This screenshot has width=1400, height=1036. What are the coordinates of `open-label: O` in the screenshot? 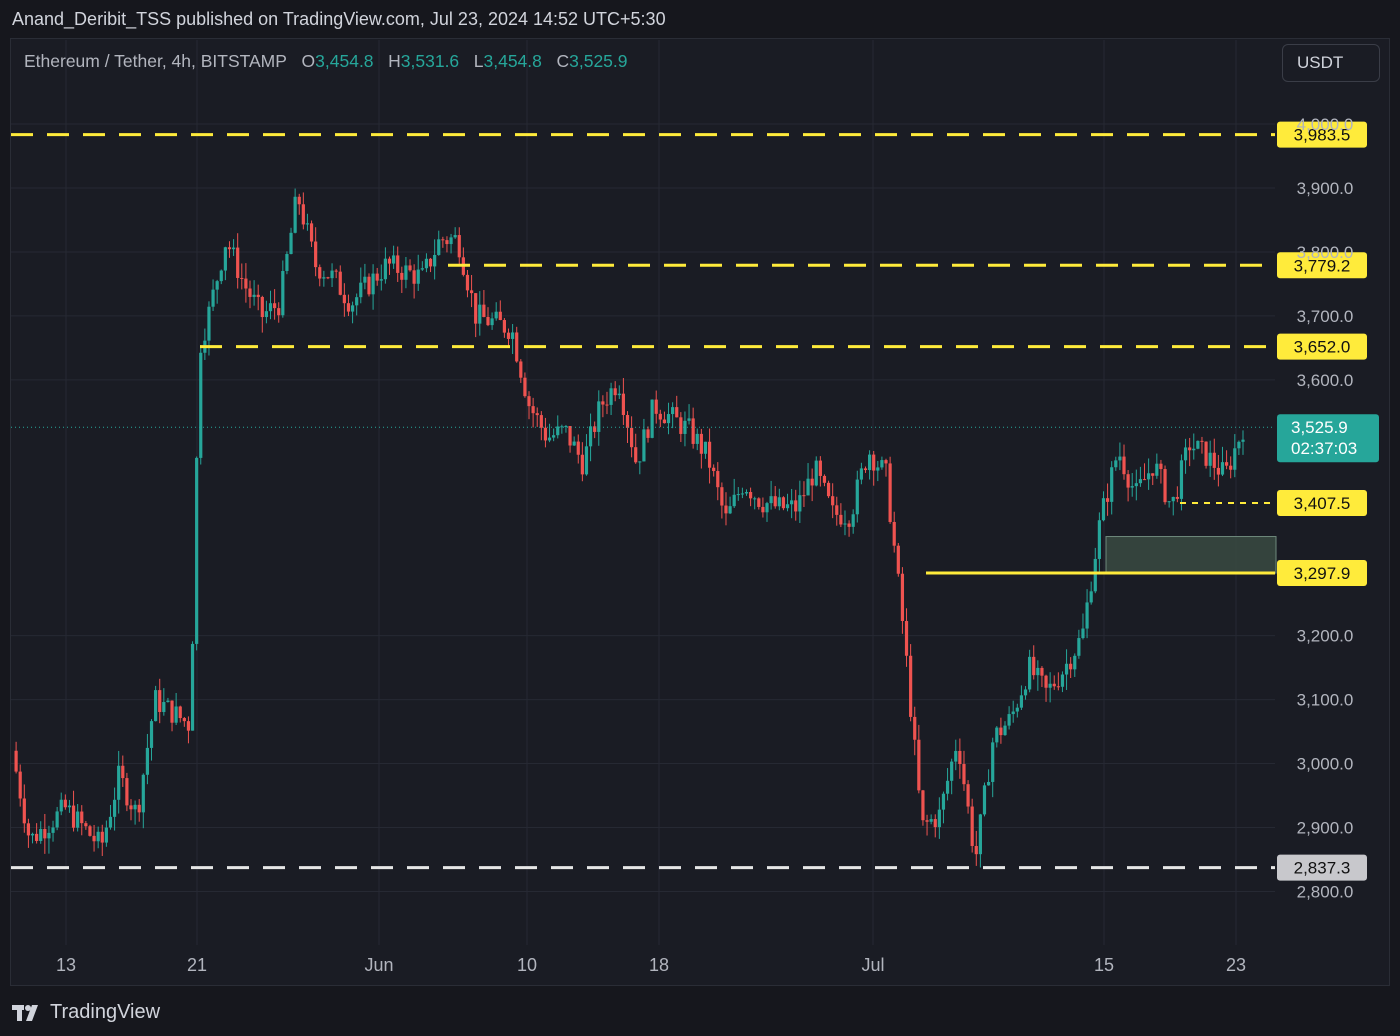 It's located at (308, 61).